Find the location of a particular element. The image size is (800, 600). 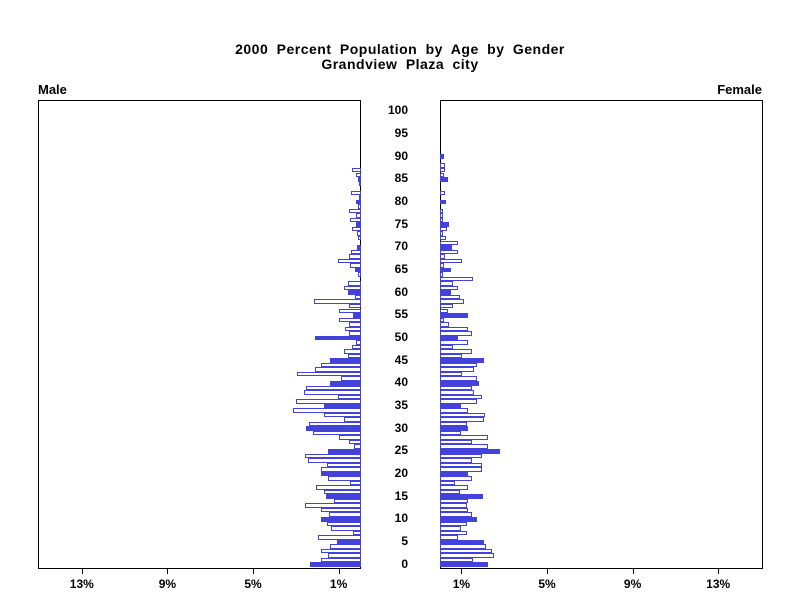

female-pct-9-label: 9% is located at coordinates (632, 584).